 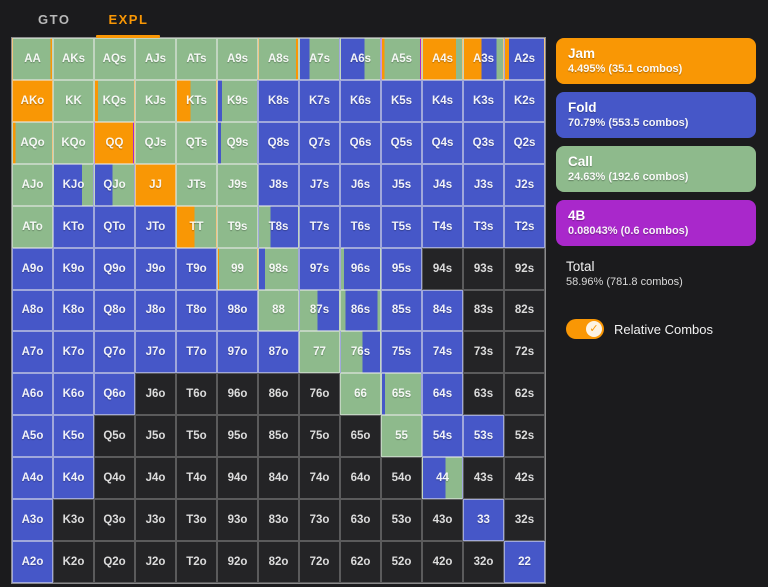 What do you see at coordinates (360, 310) in the screenshot?
I see `range-cell-86s: 86s` at bounding box center [360, 310].